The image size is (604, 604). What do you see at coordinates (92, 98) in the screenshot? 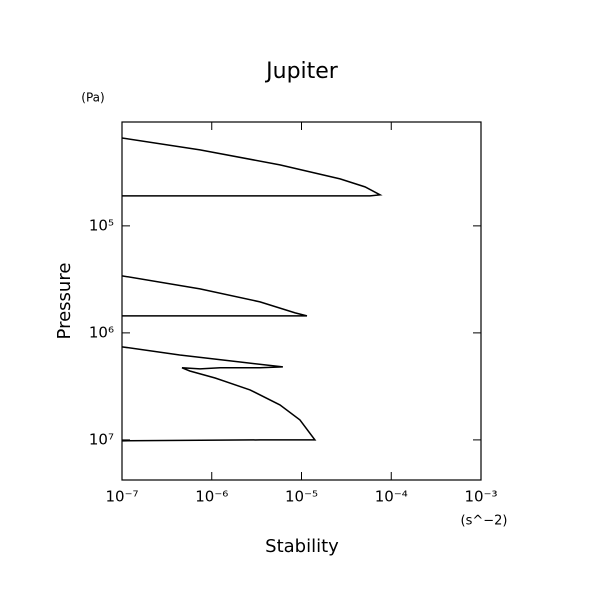
I see `y-unit: (Pa)` at bounding box center [92, 98].